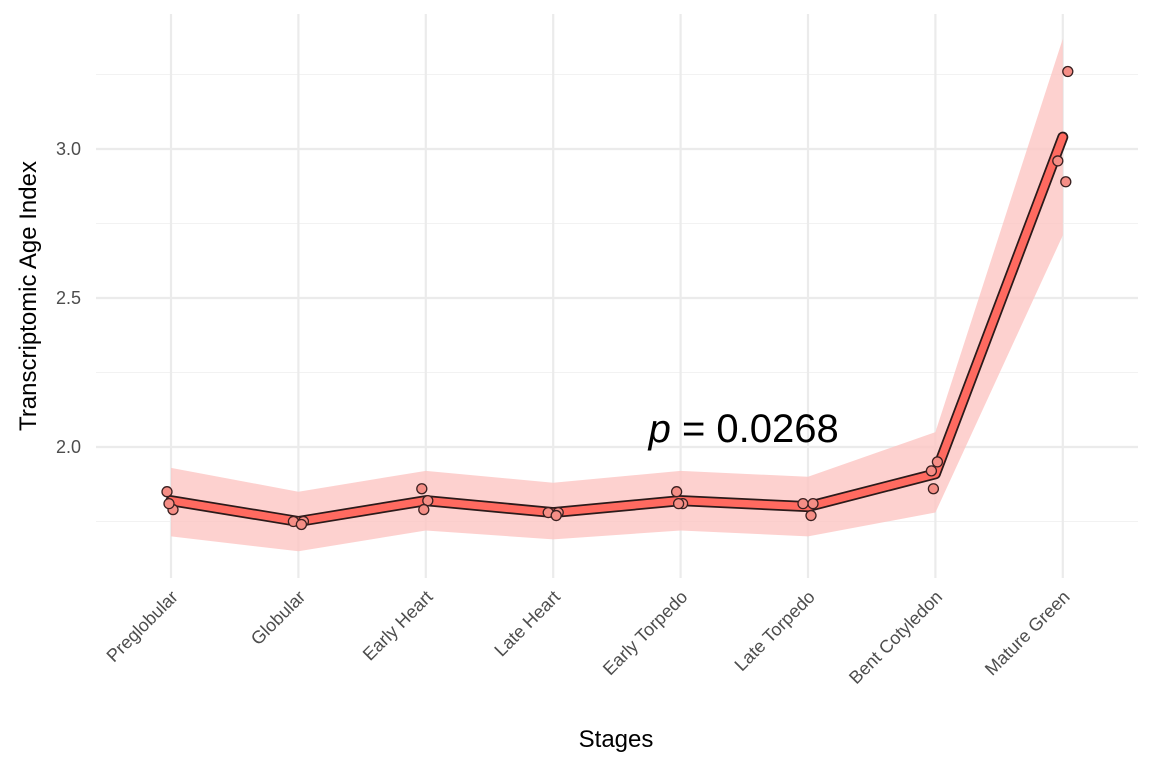  What do you see at coordinates (68, 447) in the screenshot?
I see `y-tick-label: 2.0` at bounding box center [68, 447].